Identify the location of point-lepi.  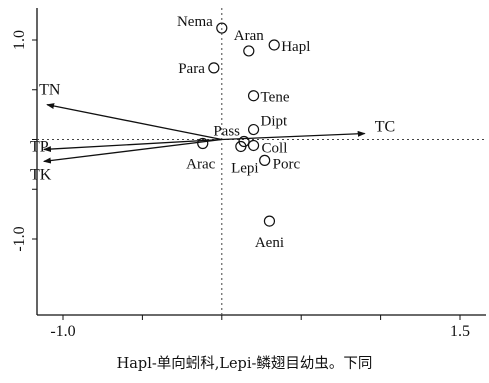
(241, 146).